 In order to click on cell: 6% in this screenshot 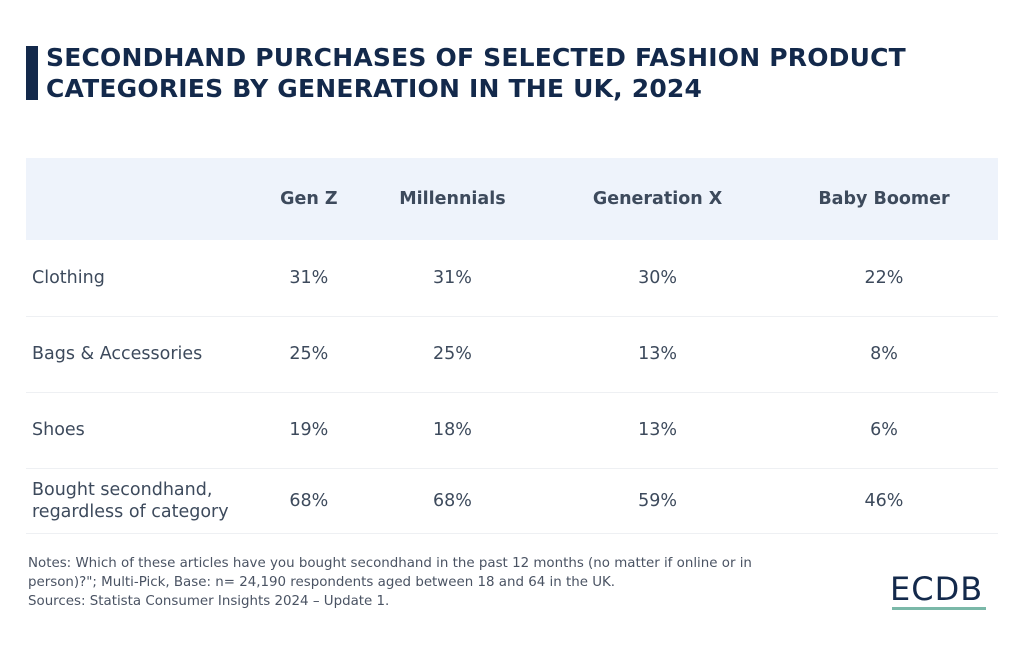, I will do `click(883, 430)`.